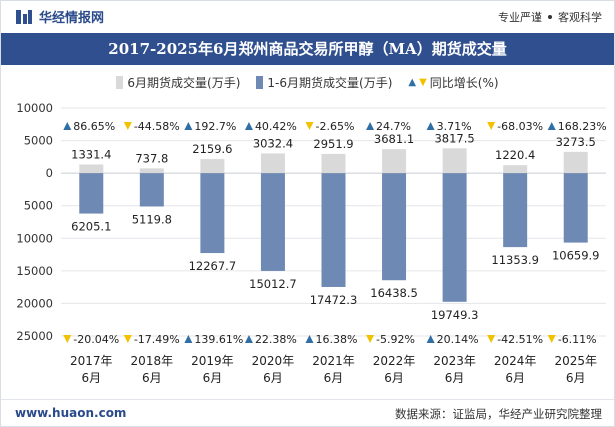 This screenshot has width=615, height=427. What do you see at coordinates (454, 126) in the screenshot?
I see `growth-label-monthly: 3.71%` at bounding box center [454, 126].